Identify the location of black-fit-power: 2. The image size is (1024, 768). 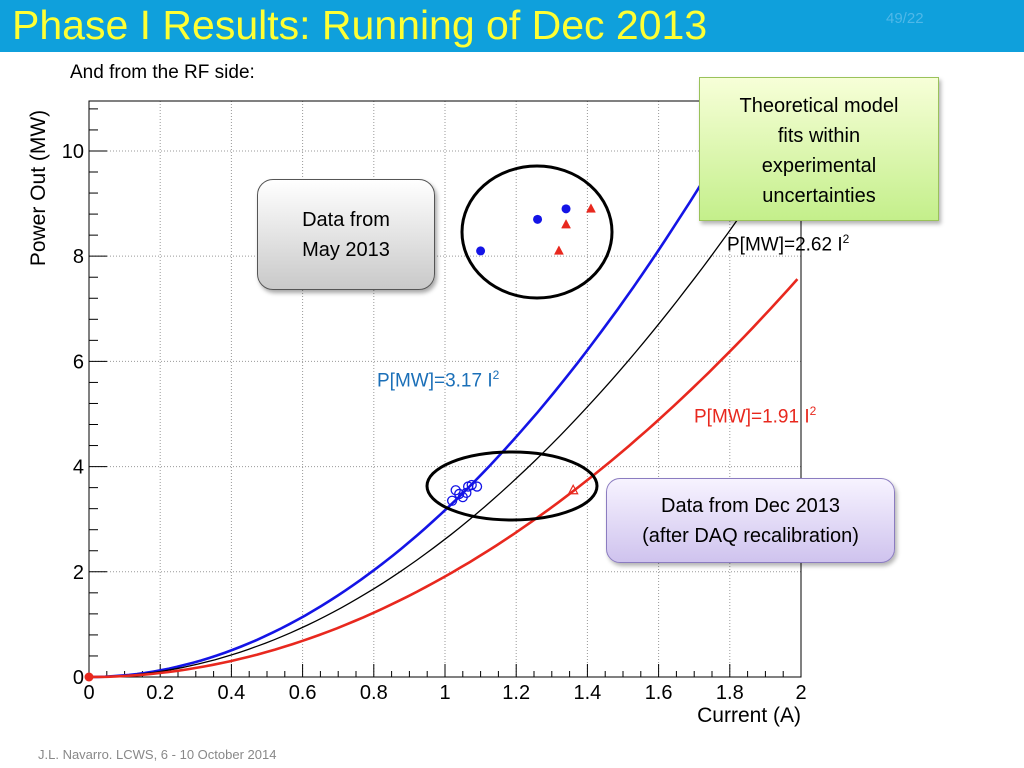
(846, 239).